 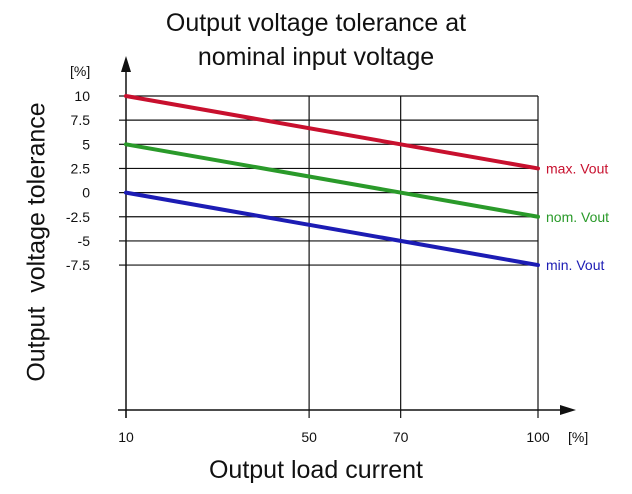 What do you see at coordinates (315, 470) in the screenshot?
I see `x-axis-label: Output load current` at bounding box center [315, 470].